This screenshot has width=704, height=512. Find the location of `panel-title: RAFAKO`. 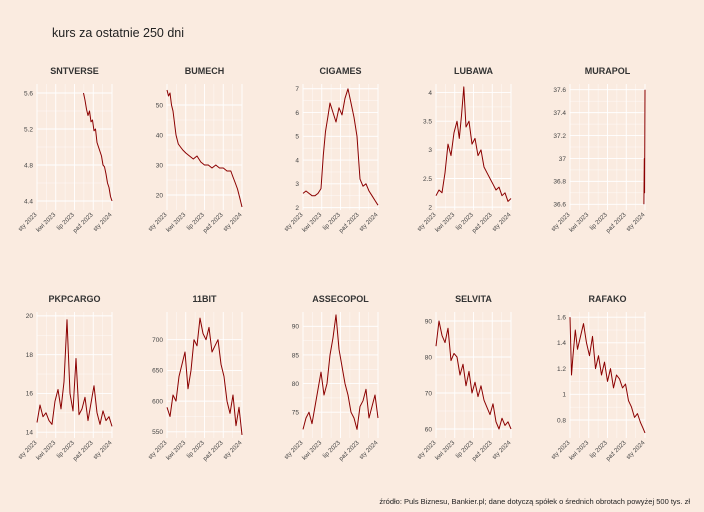

panel-title: RAFAKO is located at coordinates (608, 299).